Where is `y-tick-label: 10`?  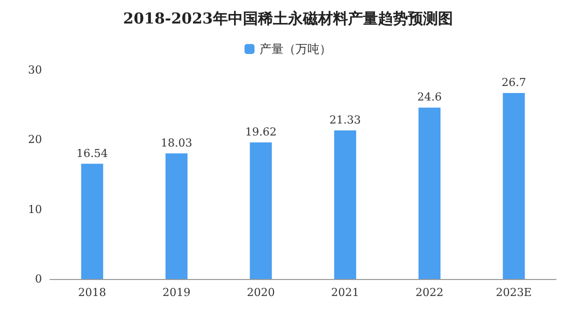
y-tick-label: 10 is located at coordinates (35, 209).